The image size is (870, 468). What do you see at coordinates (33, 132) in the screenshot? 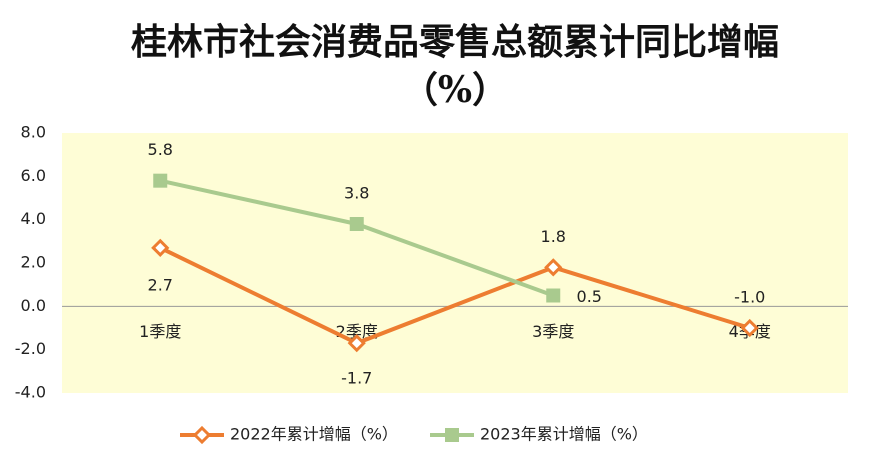
I see `y-tick-label: 8.0` at bounding box center [33, 132].